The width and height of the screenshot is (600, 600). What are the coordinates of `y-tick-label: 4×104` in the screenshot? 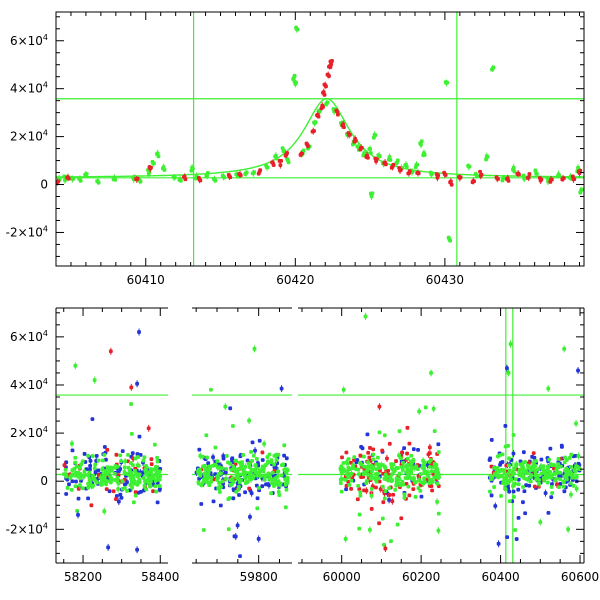 It's located at (29, 384).